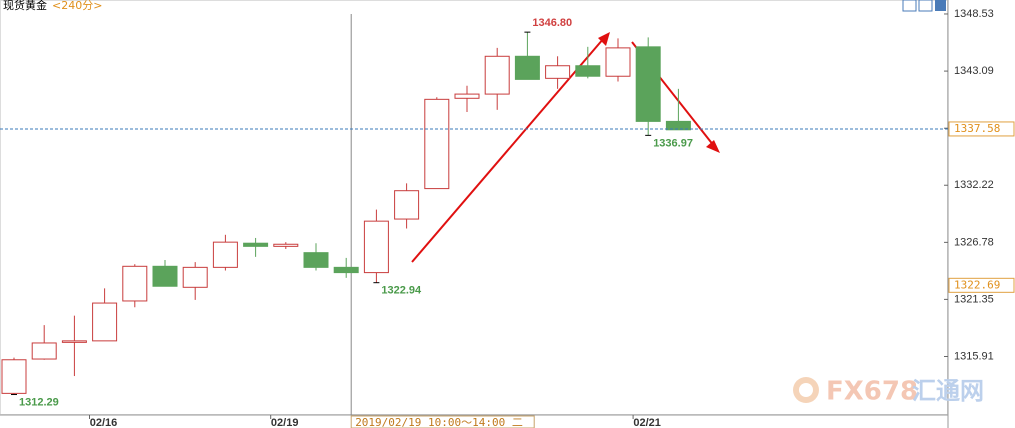 This screenshot has height=428, width=1015. What do you see at coordinates (977, 284) in the screenshot?
I see `price-label: 1322.69` at bounding box center [977, 284].